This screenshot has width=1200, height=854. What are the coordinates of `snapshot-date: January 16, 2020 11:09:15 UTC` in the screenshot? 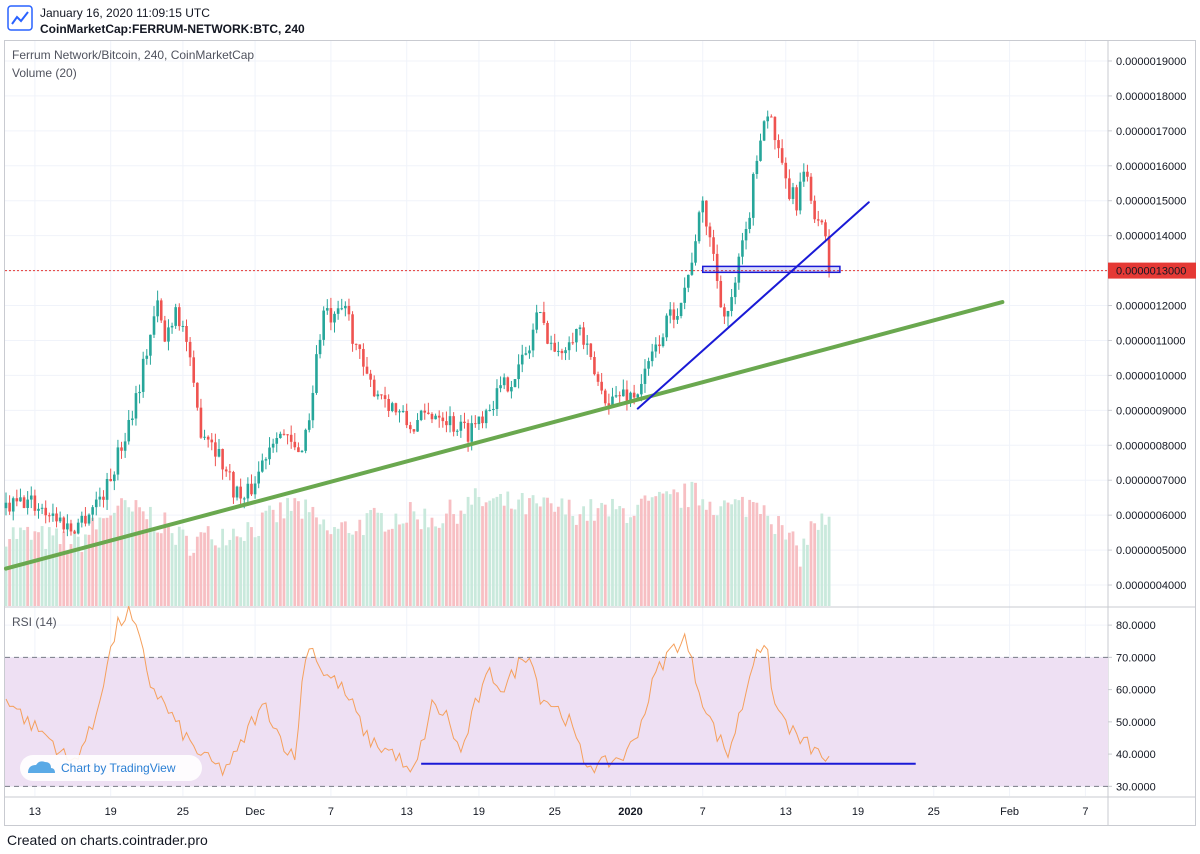 It's located at (125, 13).